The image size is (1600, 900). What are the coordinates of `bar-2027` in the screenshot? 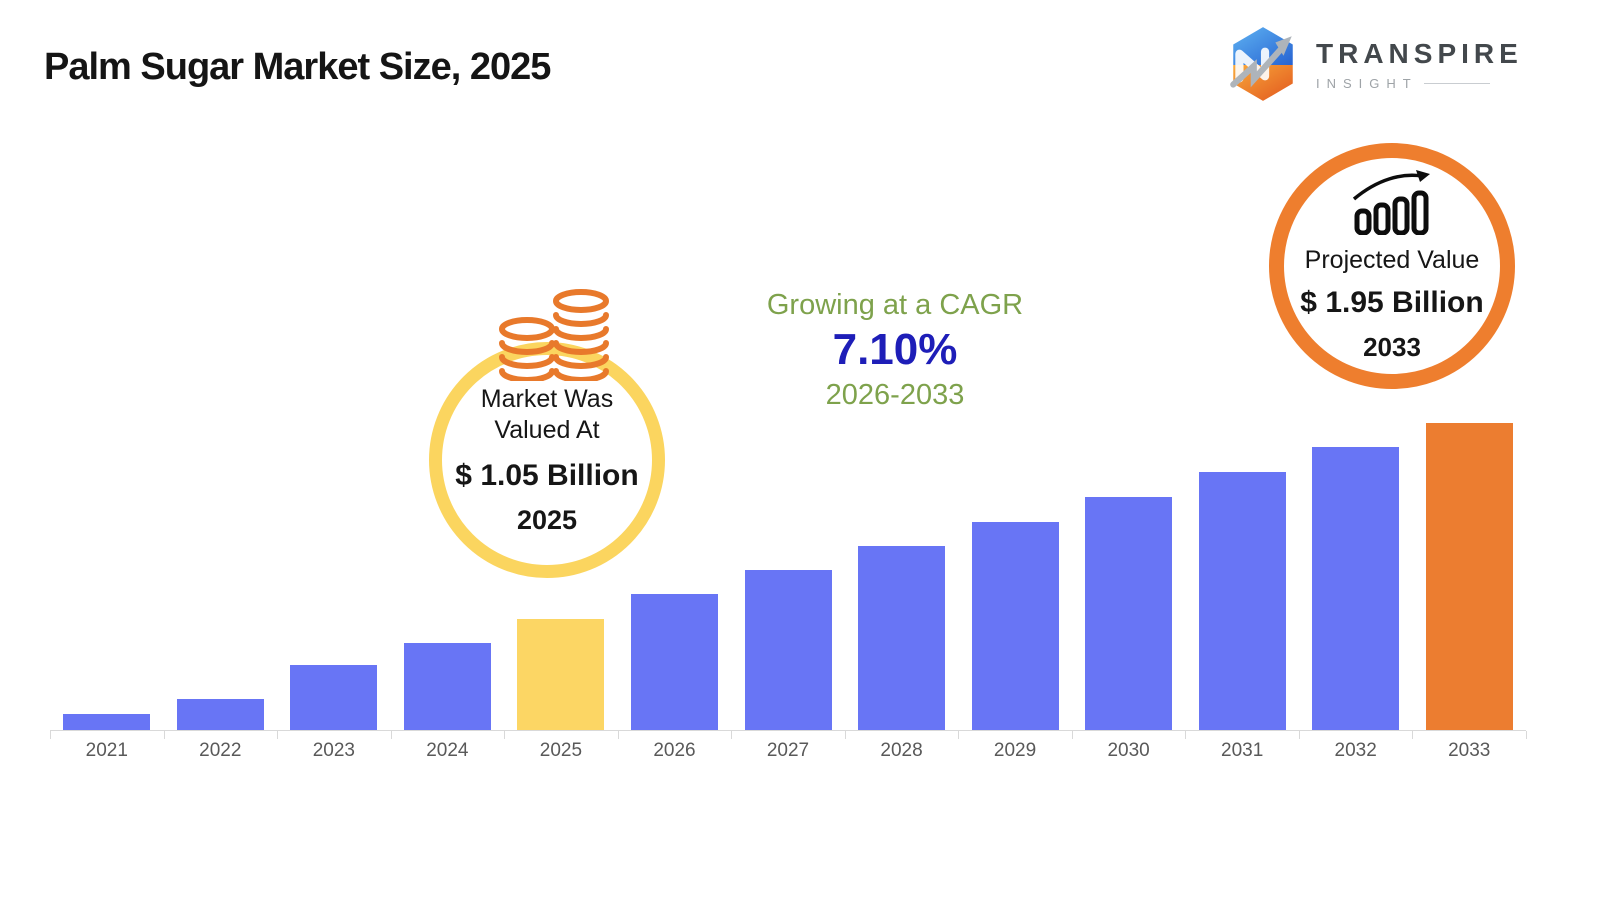 It's located at (788, 650).